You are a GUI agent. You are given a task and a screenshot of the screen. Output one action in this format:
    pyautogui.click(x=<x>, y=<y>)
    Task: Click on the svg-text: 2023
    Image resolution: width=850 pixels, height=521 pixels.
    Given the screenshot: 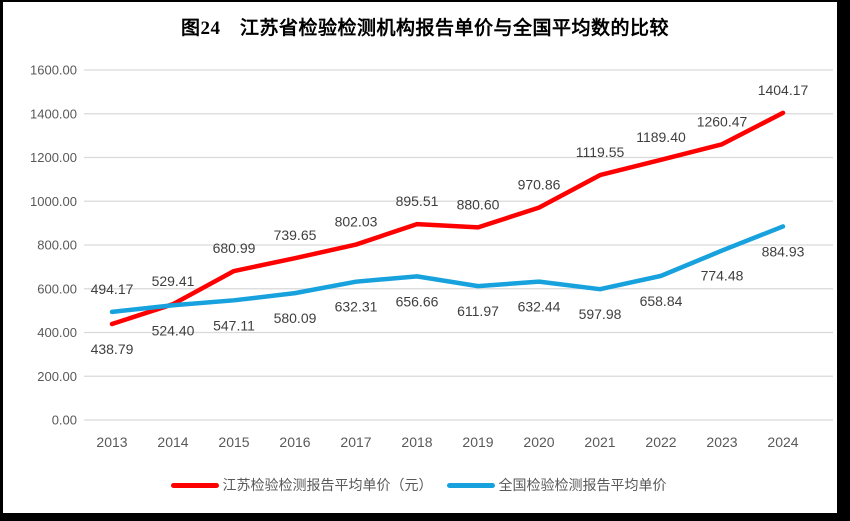 What is the action you would take?
    pyautogui.click(x=721, y=442)
    